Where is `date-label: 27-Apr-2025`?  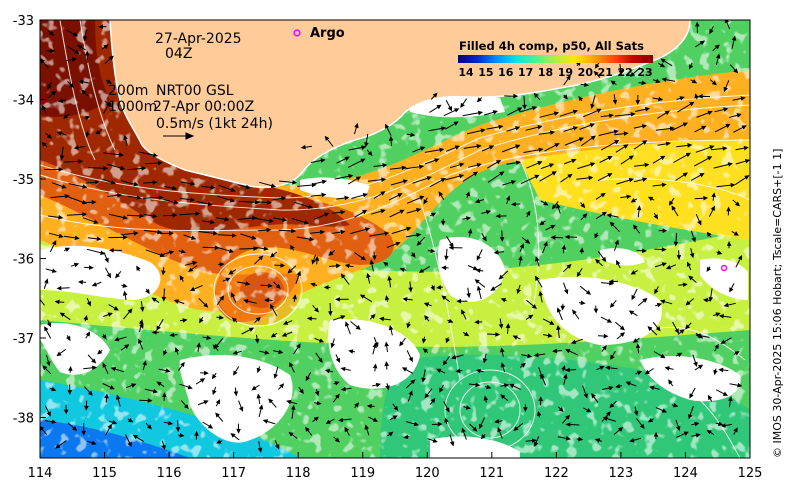 date-label: 27-Apr-2025 is located at coordinates (198, 39).